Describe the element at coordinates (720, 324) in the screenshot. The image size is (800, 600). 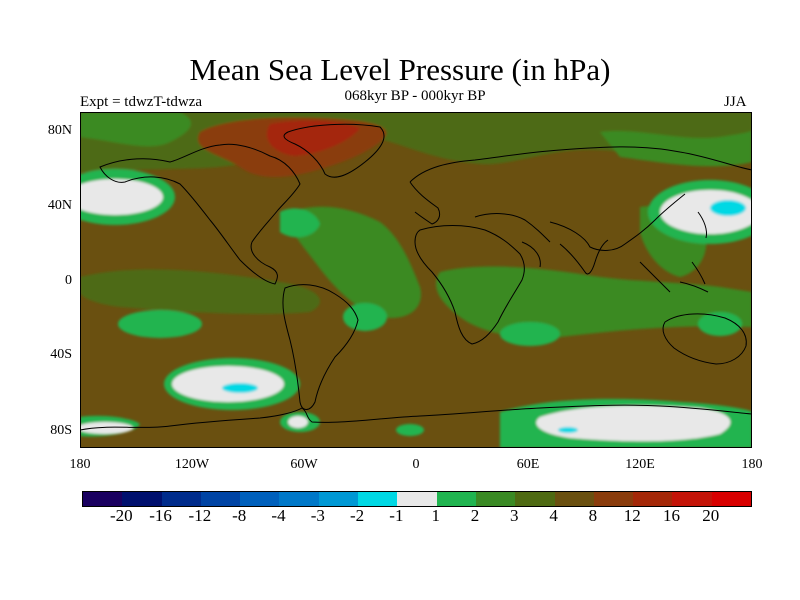
I see `south-pacific-green-blob` at that location.